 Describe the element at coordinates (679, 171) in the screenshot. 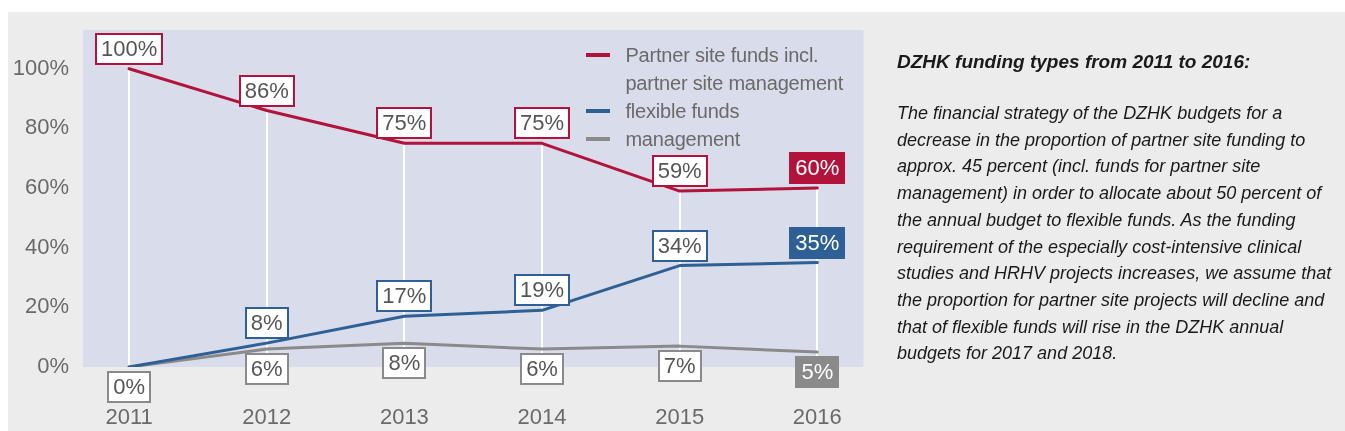

I see `data-label: 59%` at that location.